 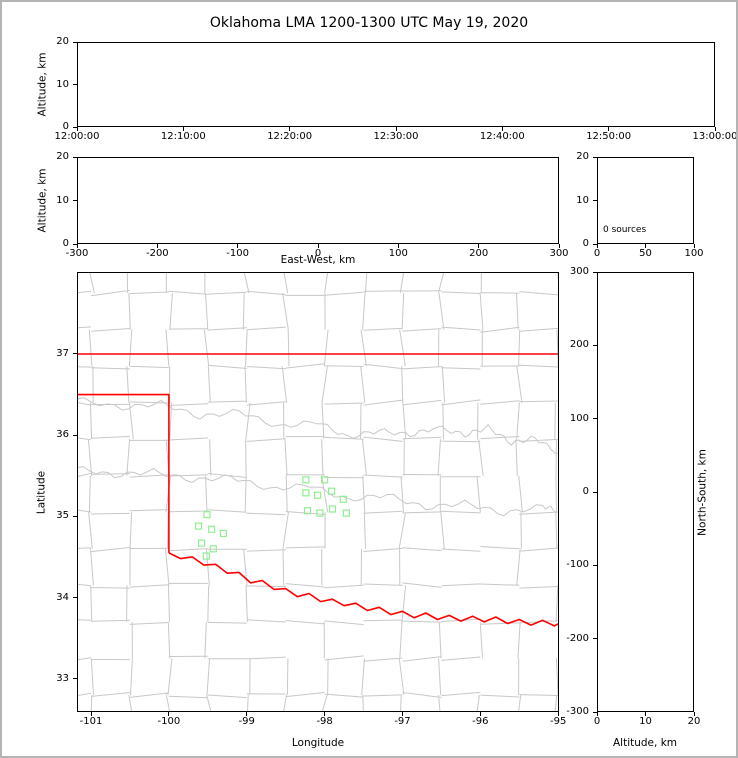 What do you see at coordinates (62, 516) in the screenshot?
I see `y-tick-label: 35` at bounding box center [62, 516].